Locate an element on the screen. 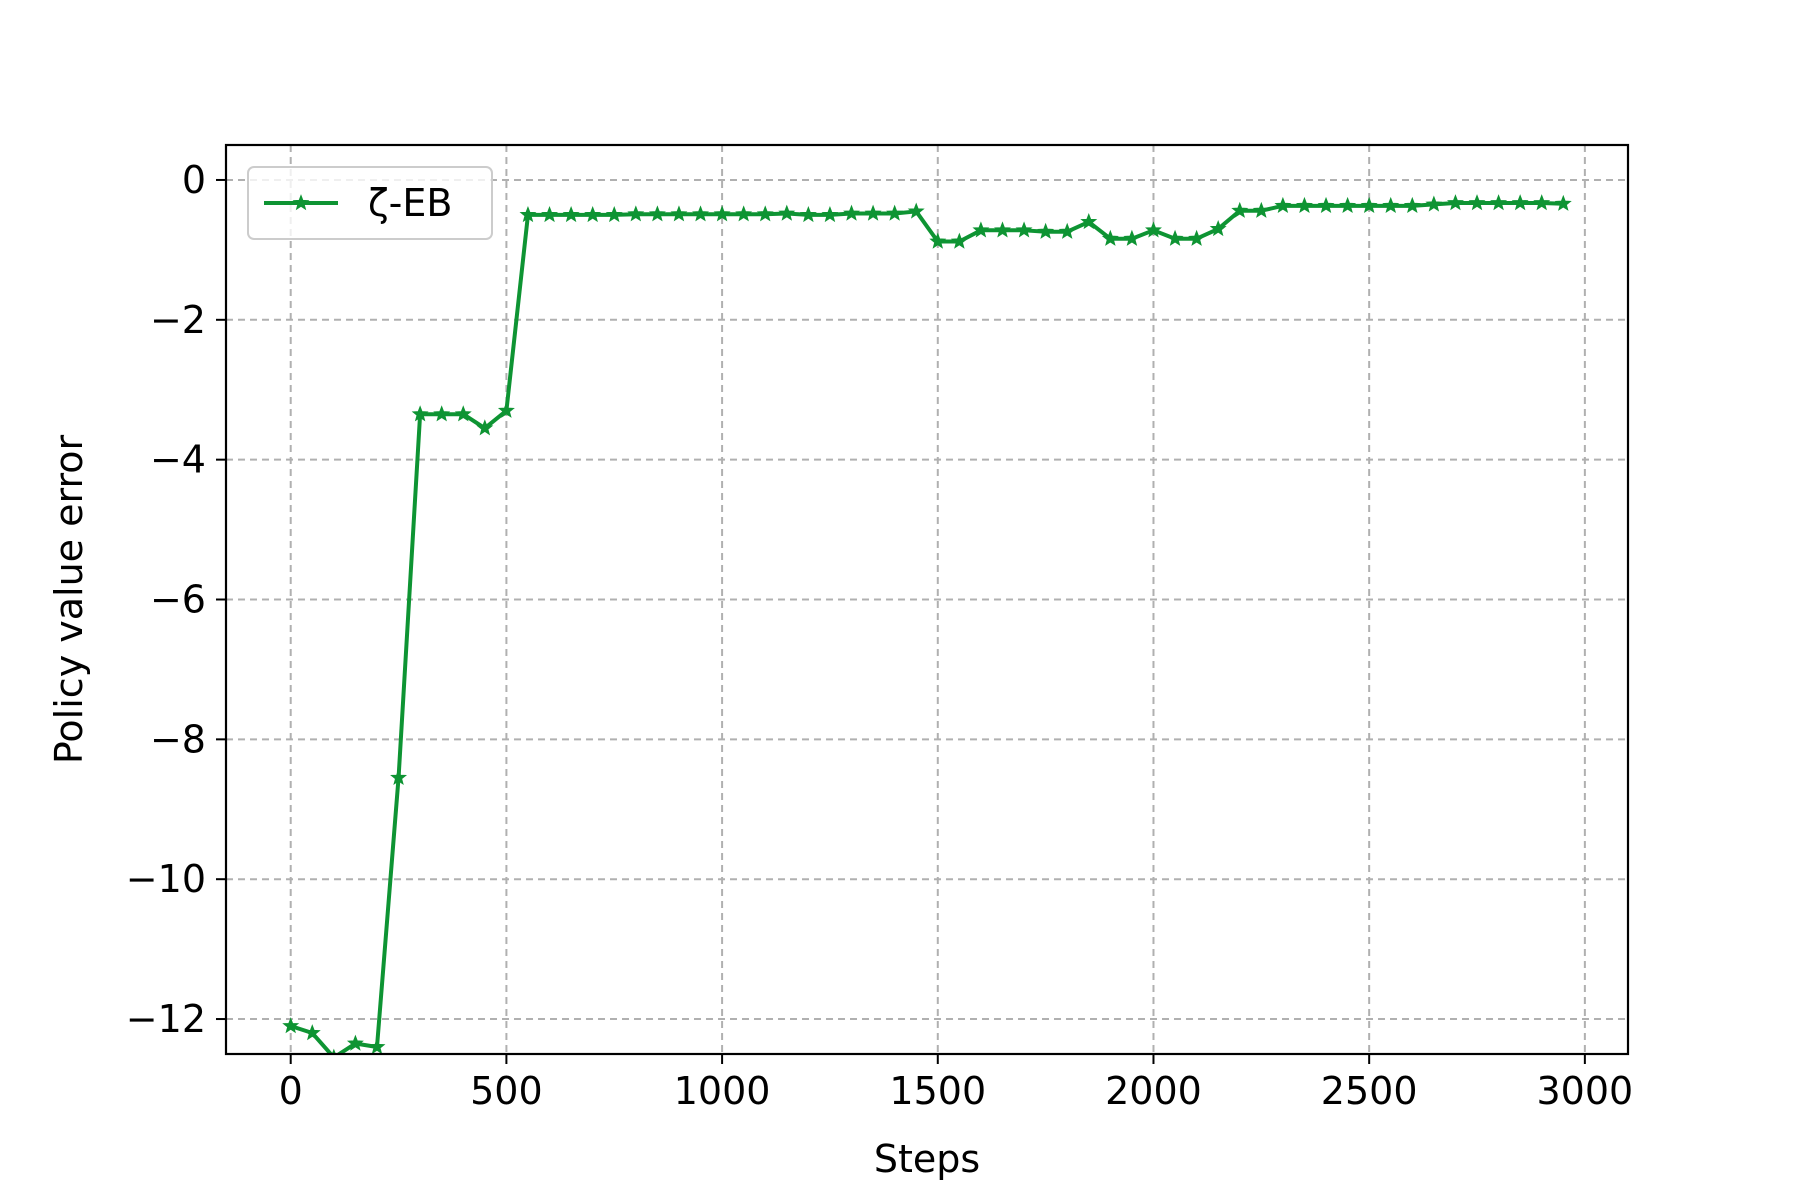  legend-marker is located at coordinates (301, 202).